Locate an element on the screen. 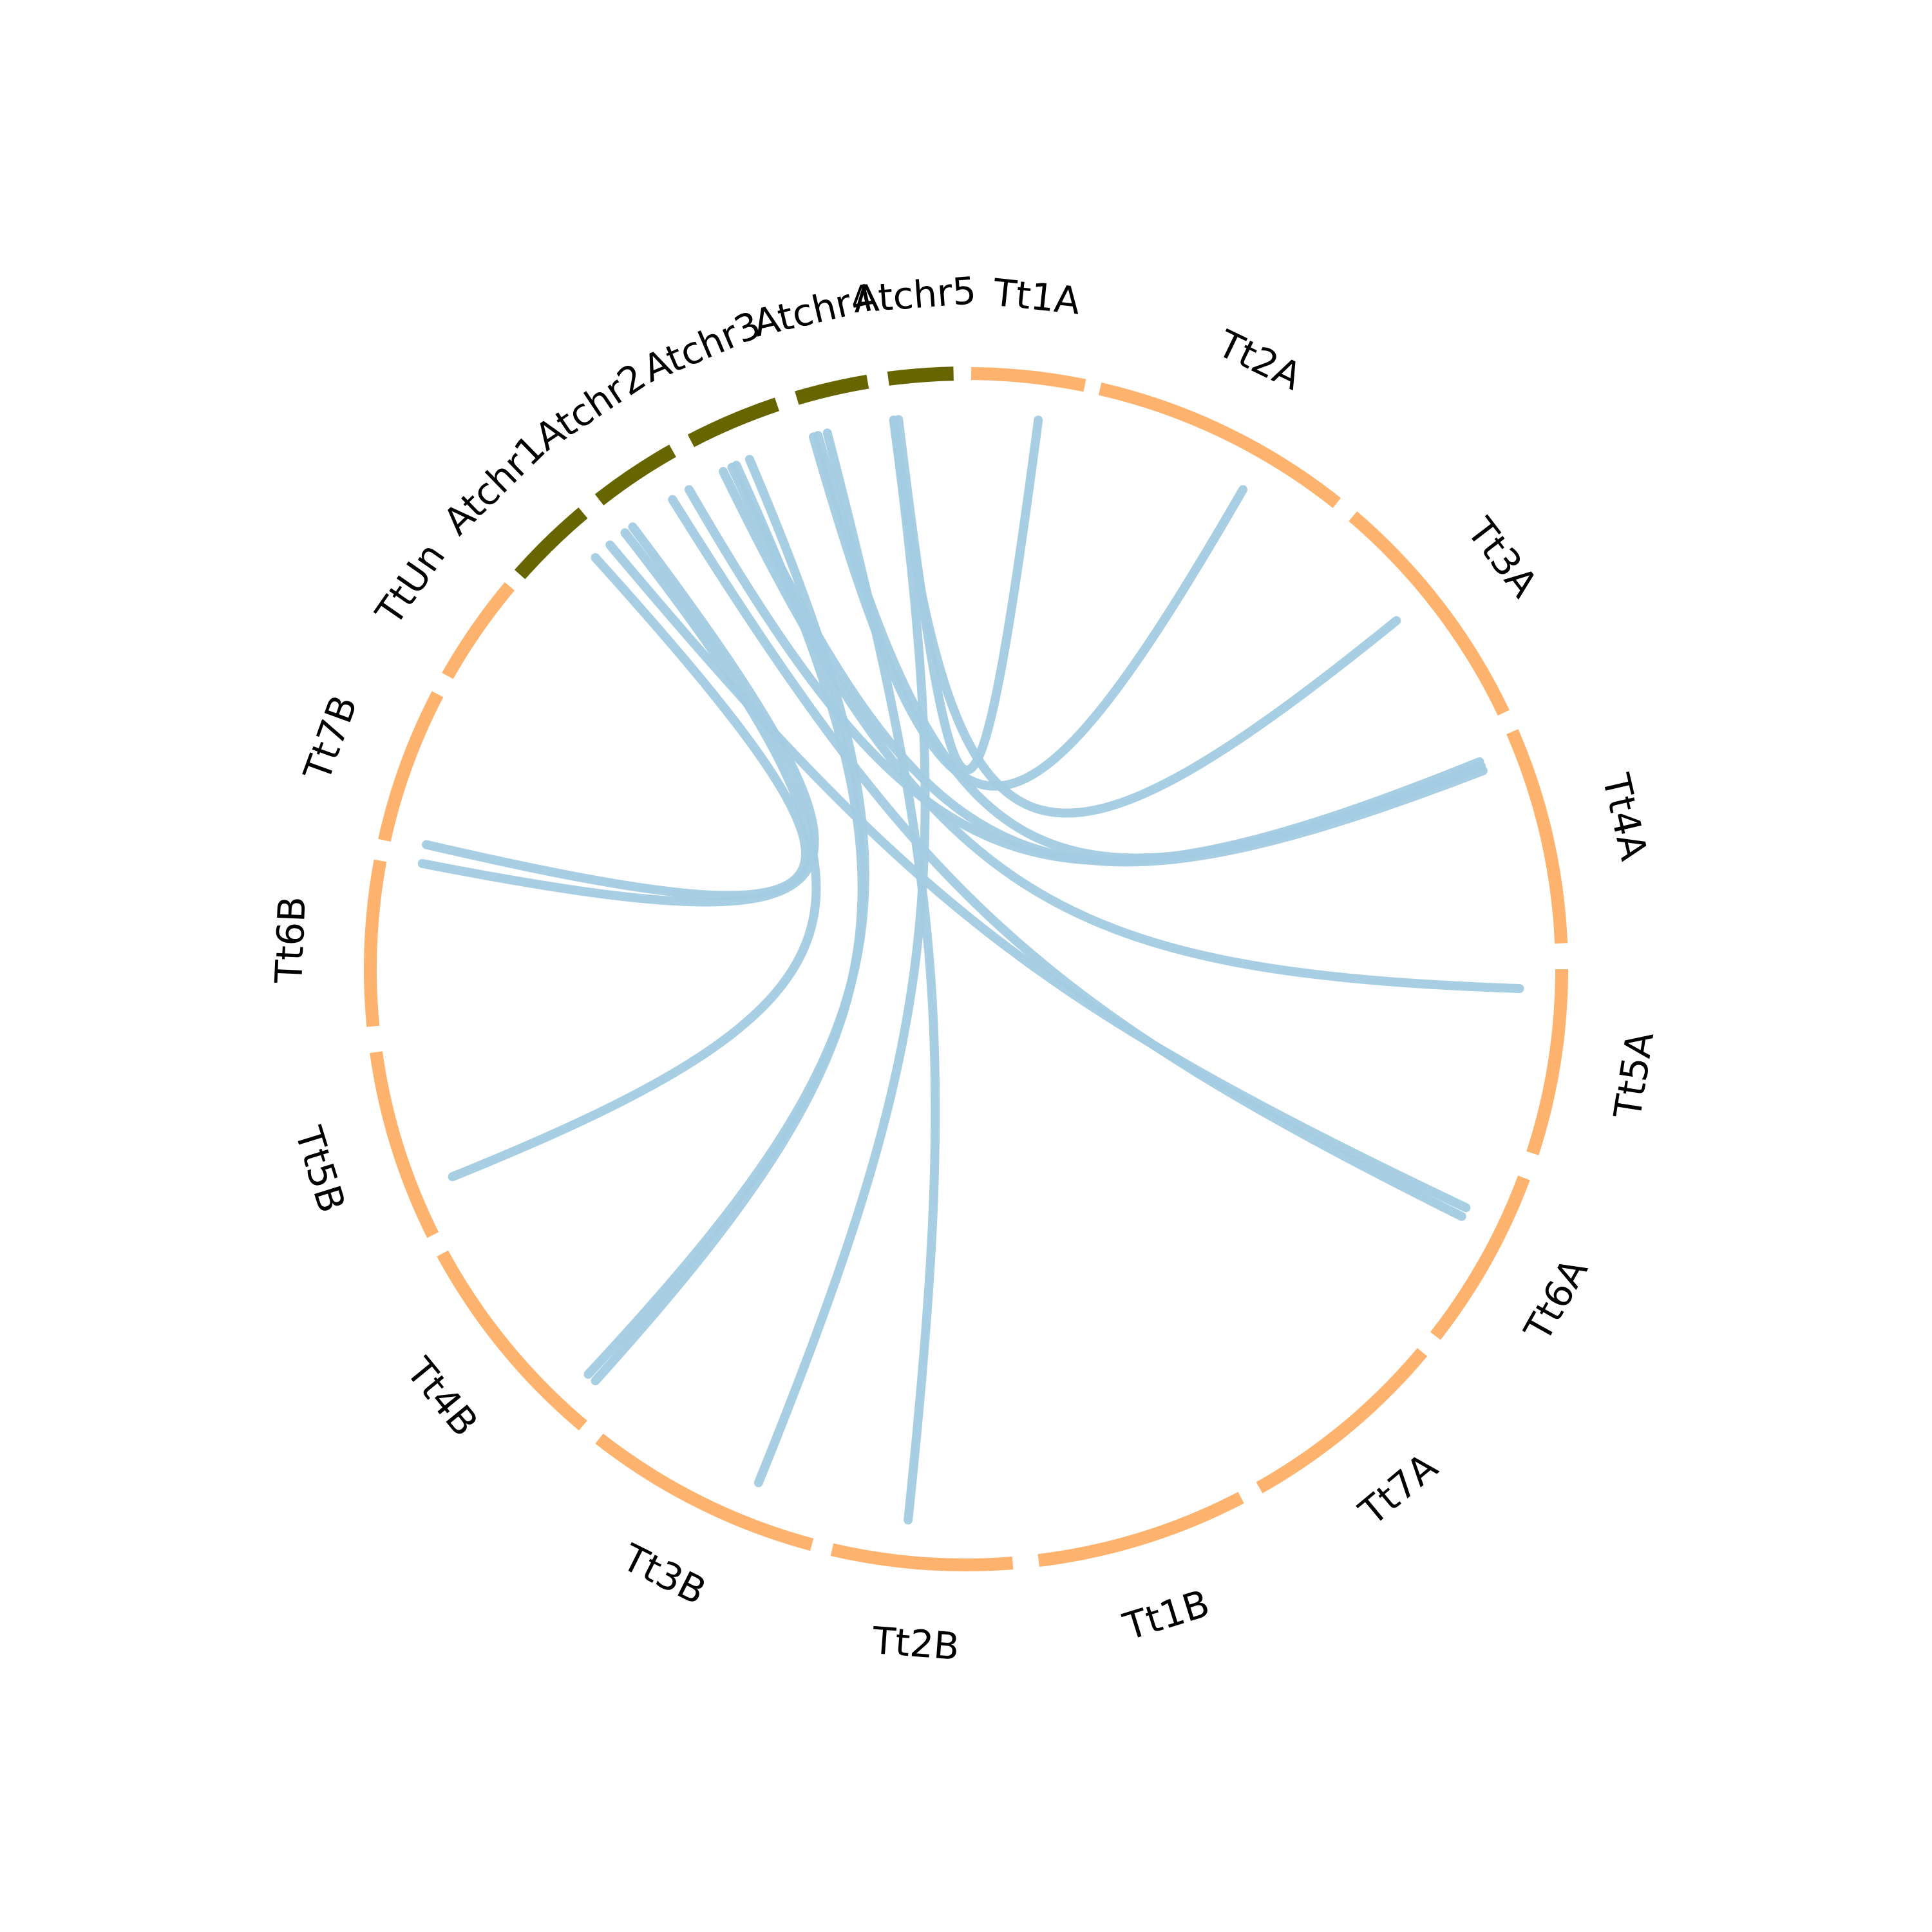 The image size is (1932, 1932). segment-tt7b is located at coordinates (411, 766).